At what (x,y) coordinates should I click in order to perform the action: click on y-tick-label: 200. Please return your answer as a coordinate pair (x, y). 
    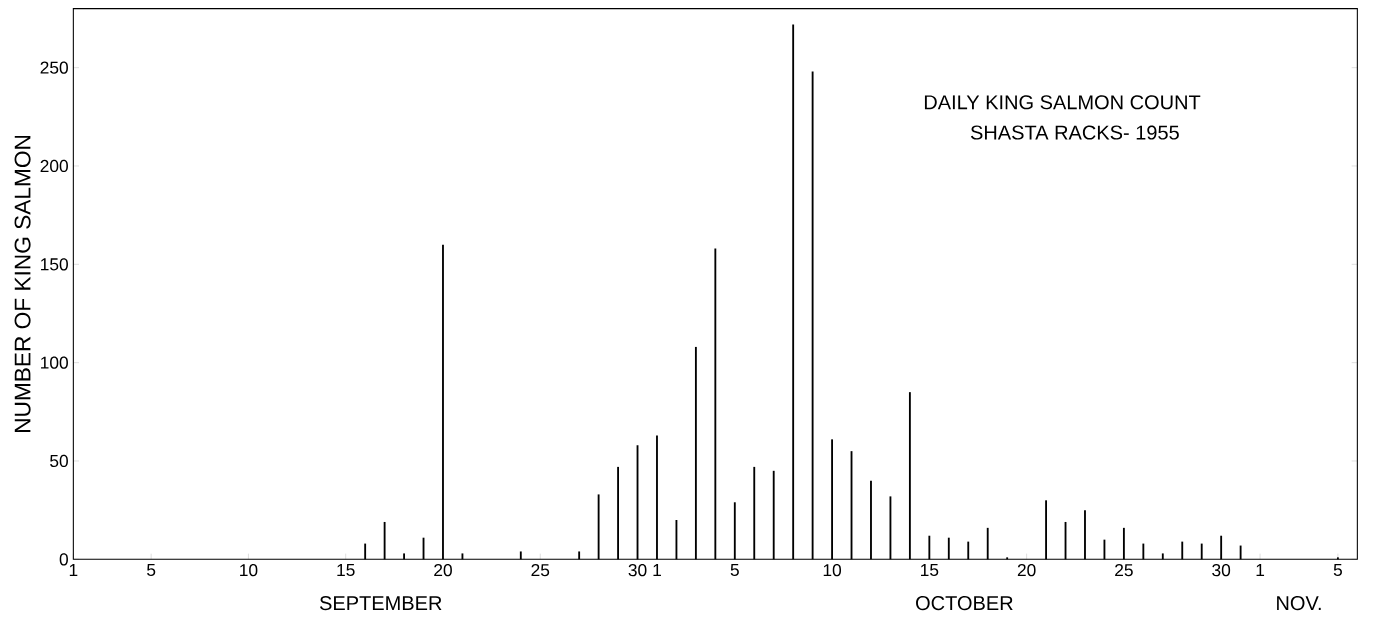
    Looking at the image, I should click on (54, 166).